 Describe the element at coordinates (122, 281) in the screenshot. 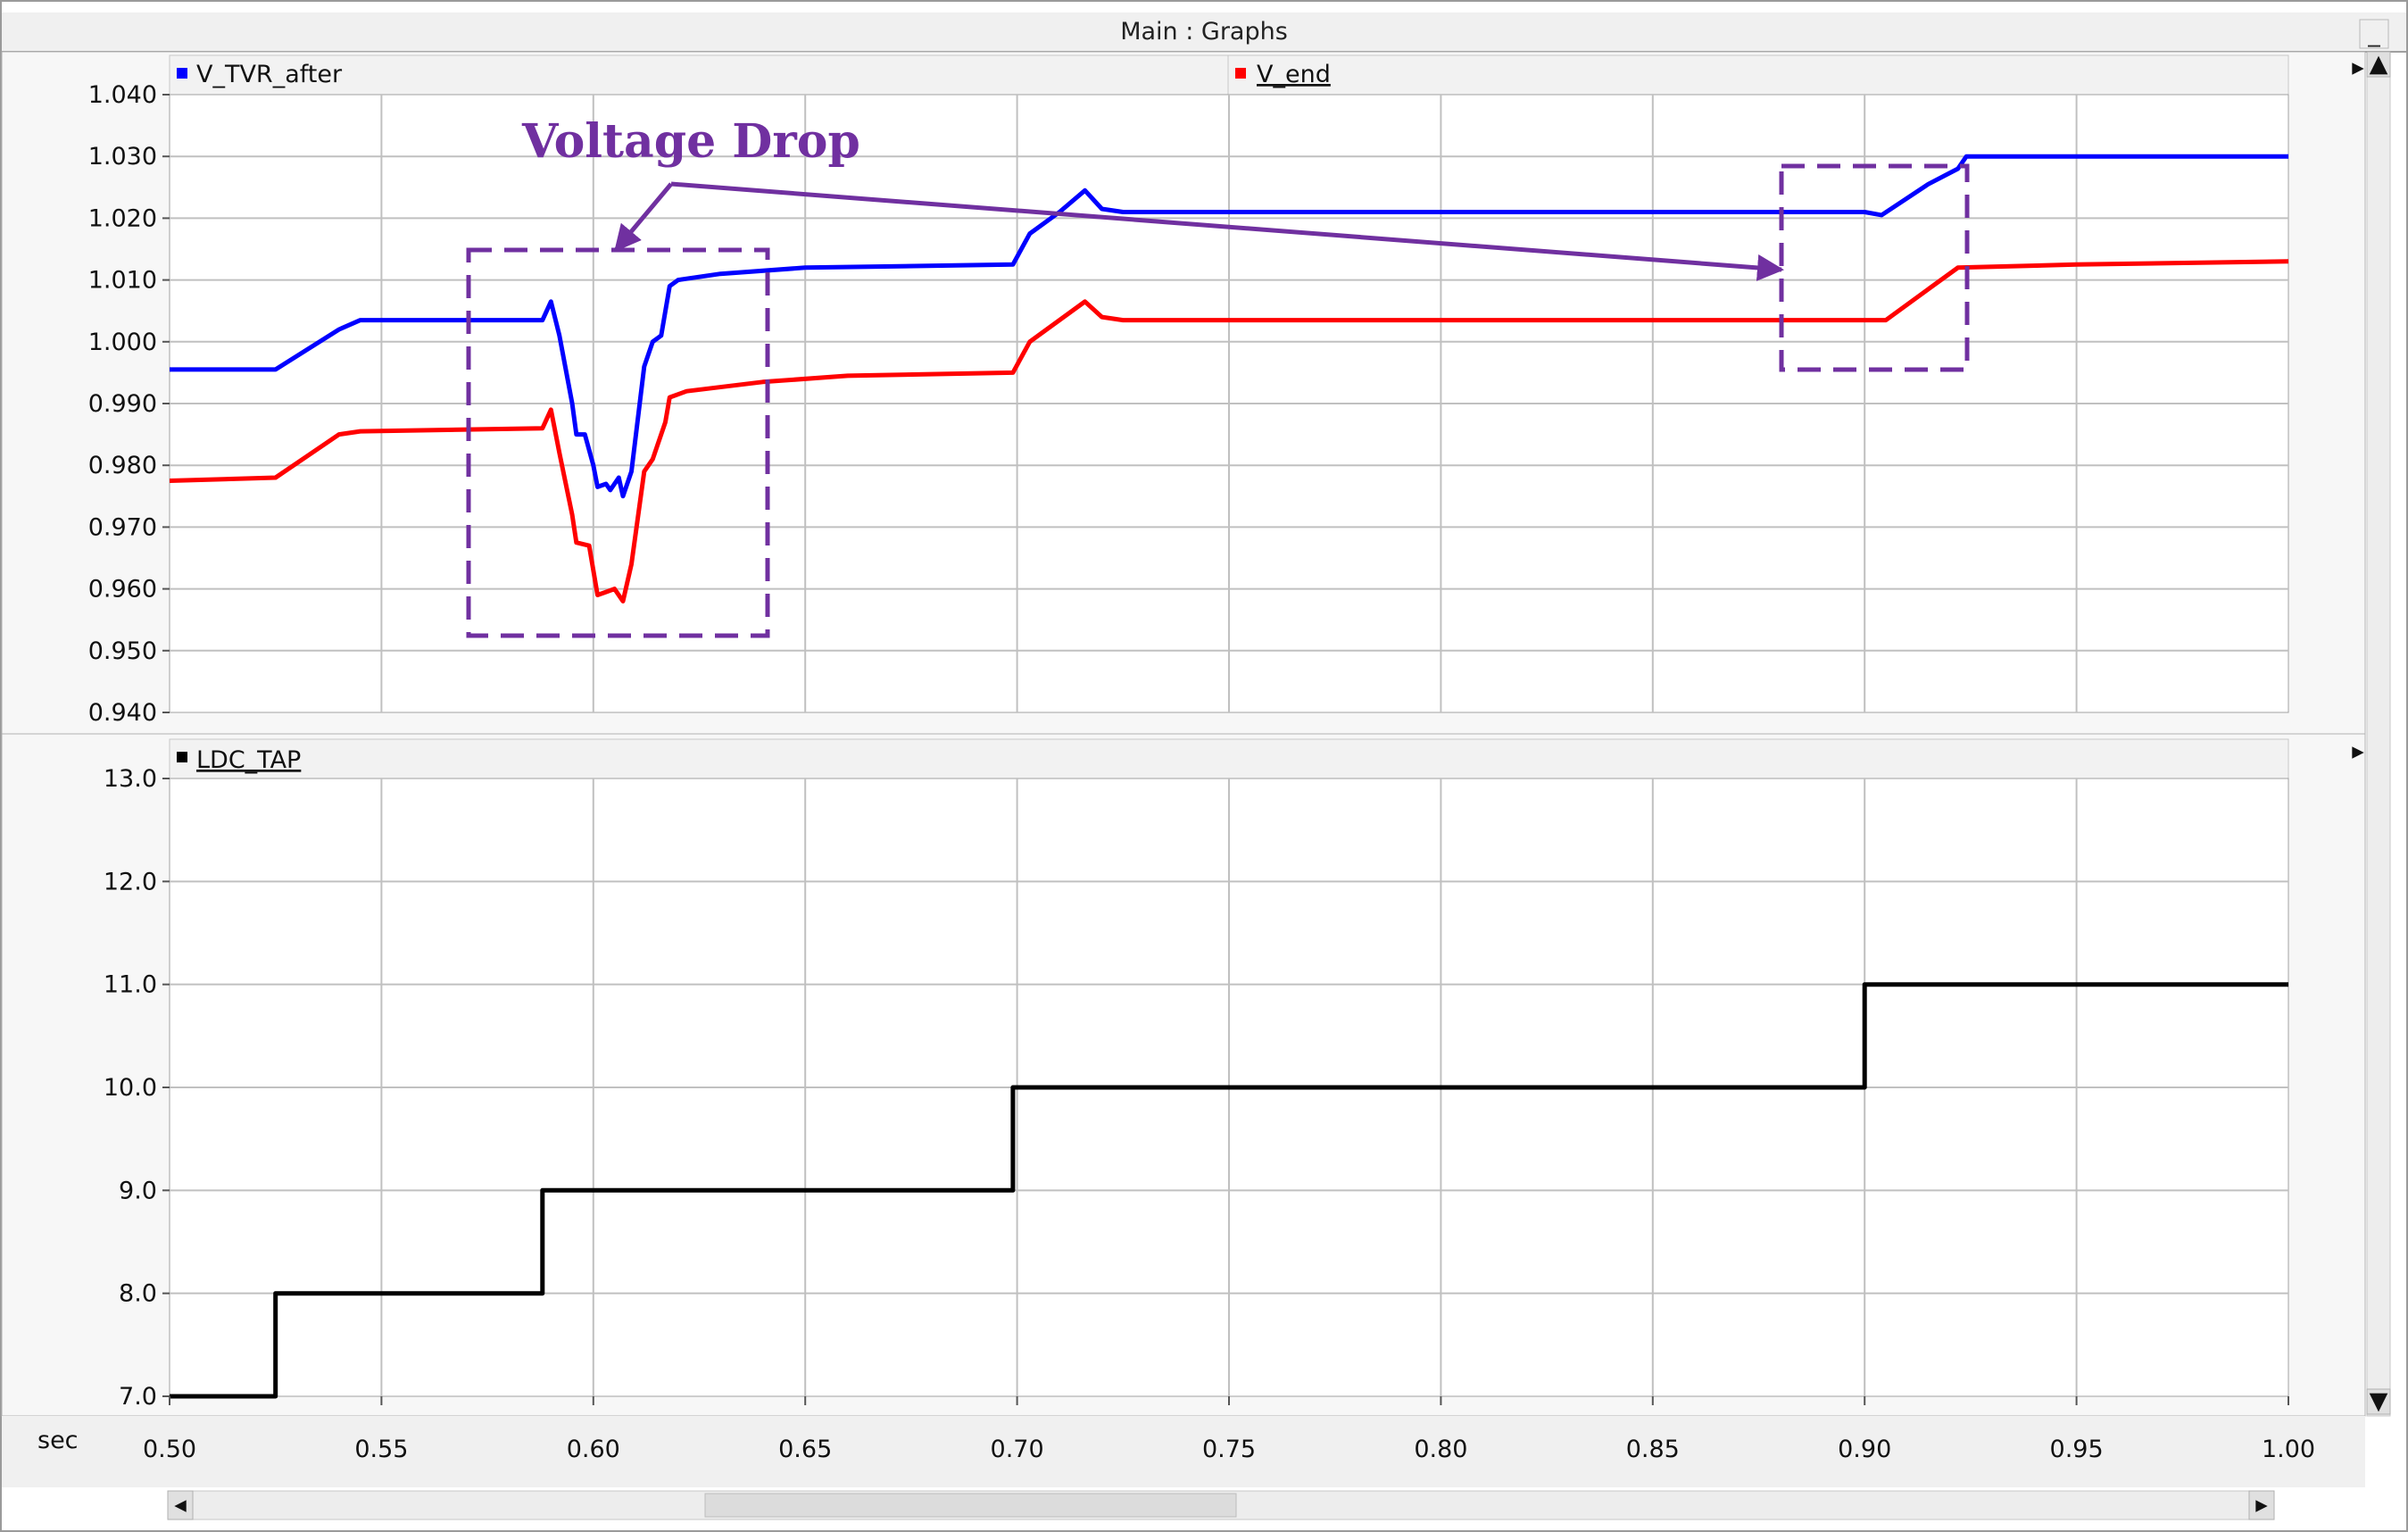

I see `y-tick-label: 1.010` at that location.